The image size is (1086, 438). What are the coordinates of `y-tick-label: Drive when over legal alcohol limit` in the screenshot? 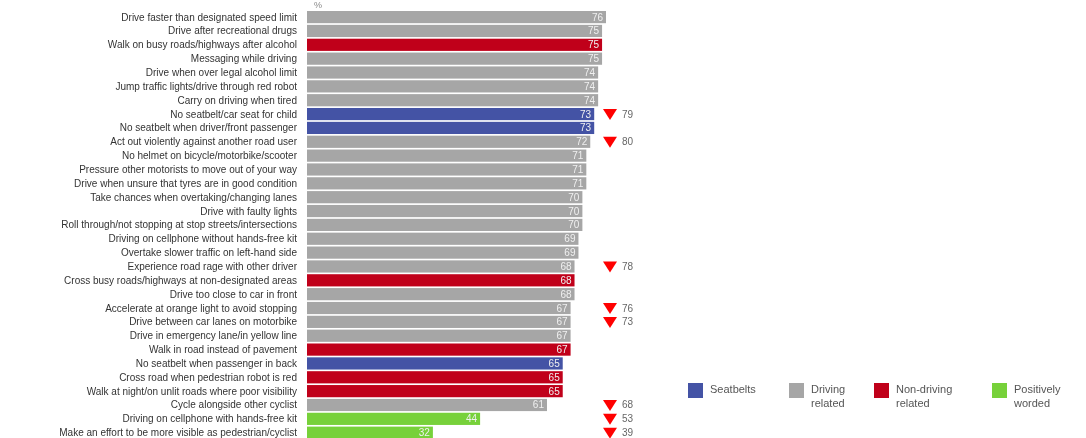 It's located at (221, 73).